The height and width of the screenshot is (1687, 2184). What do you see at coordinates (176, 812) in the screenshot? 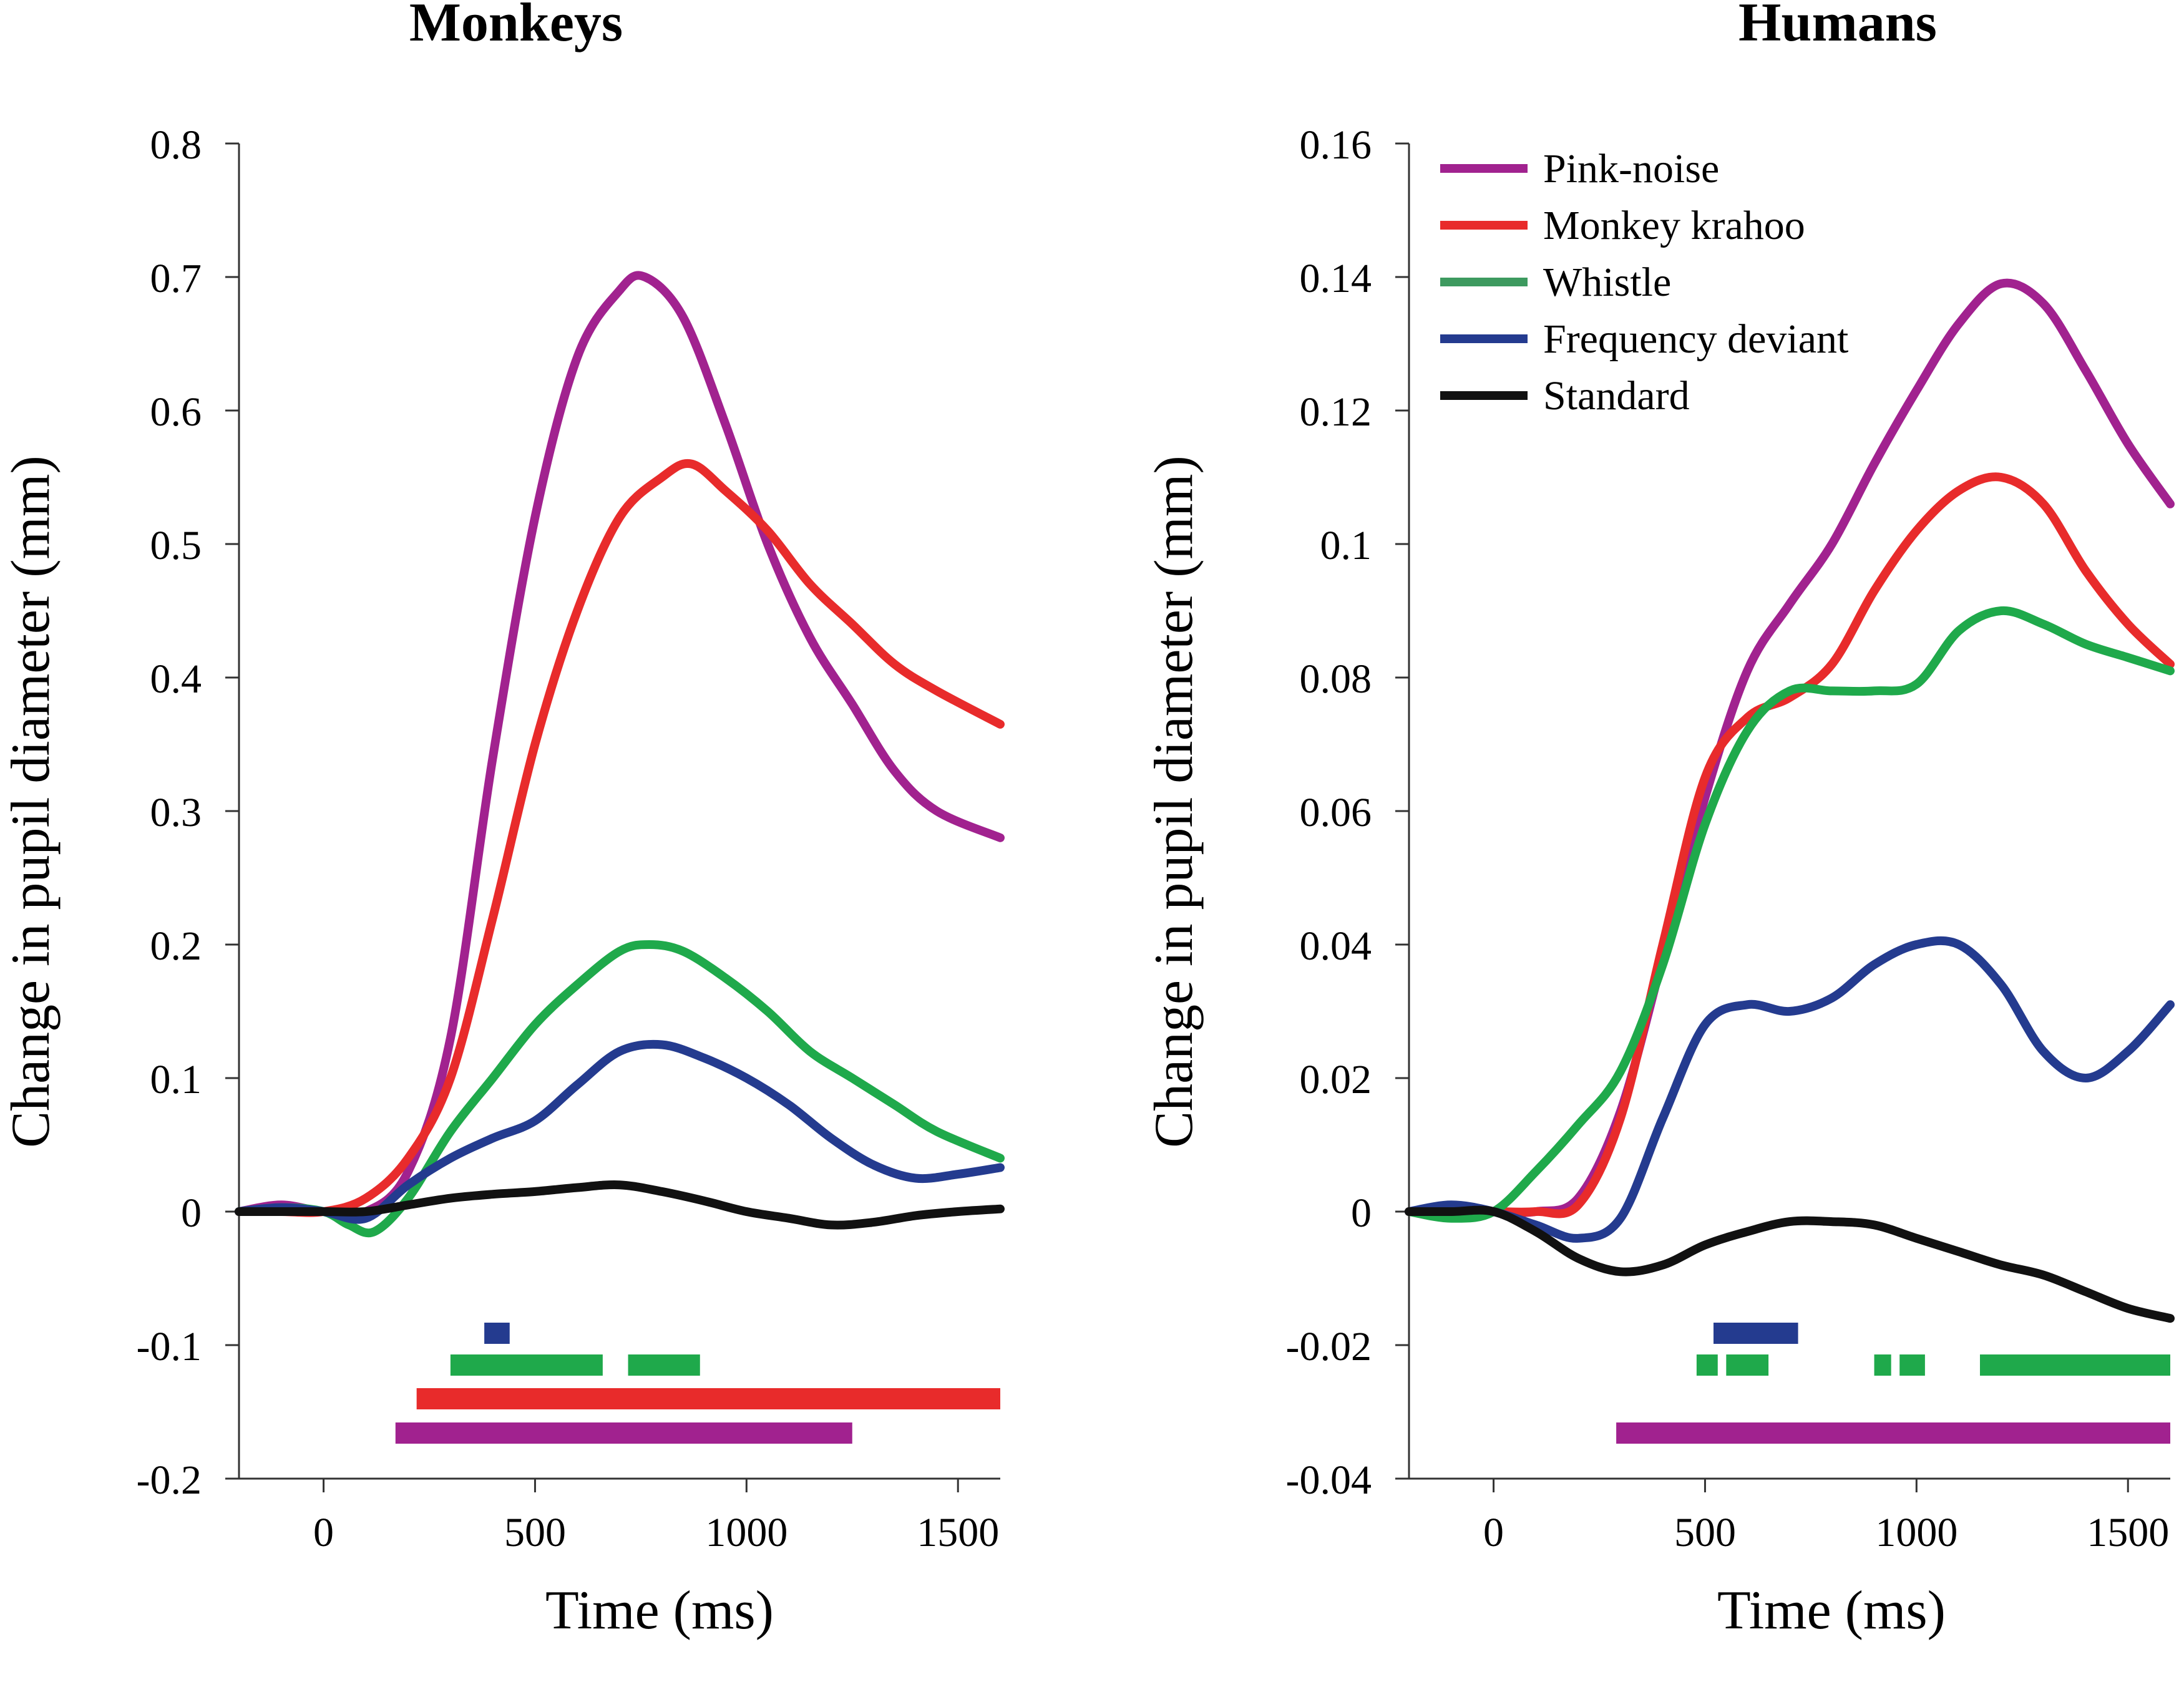
I see `y-tick-label: 0.3` at bounding box center [176, 812].